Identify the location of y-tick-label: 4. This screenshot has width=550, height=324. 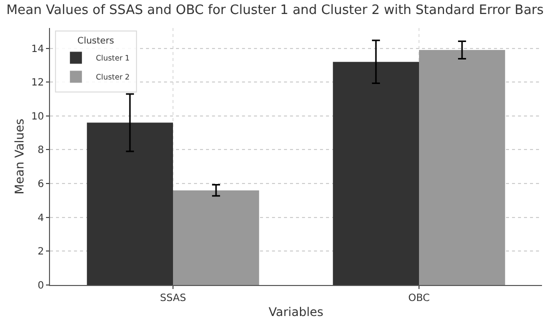
(41, 218).